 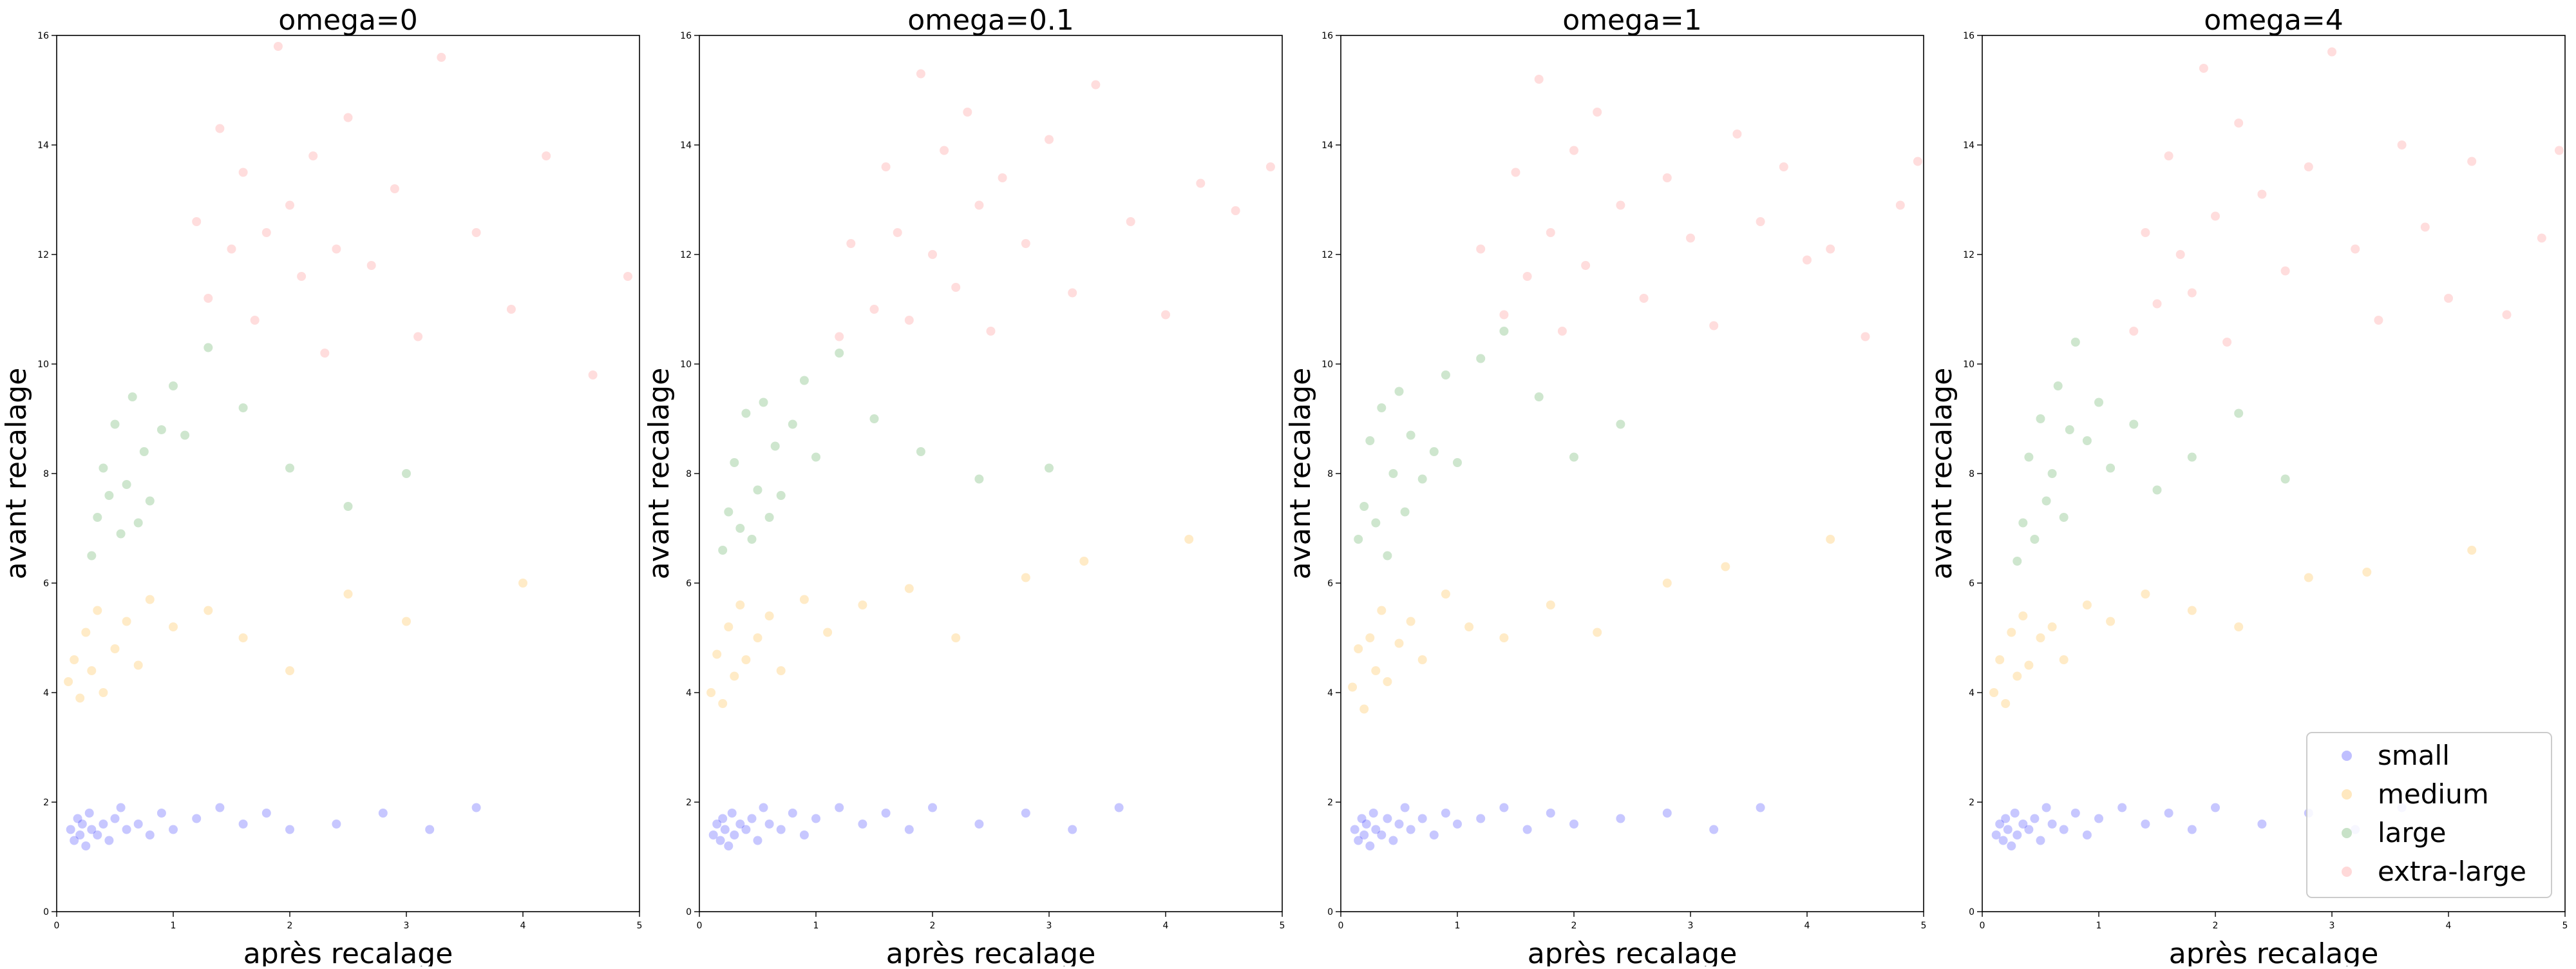 What do you see at coordinates (1972, 803) in the screenshot?
I see `y-tick-label: 2` at bounding box center [1972, 803].